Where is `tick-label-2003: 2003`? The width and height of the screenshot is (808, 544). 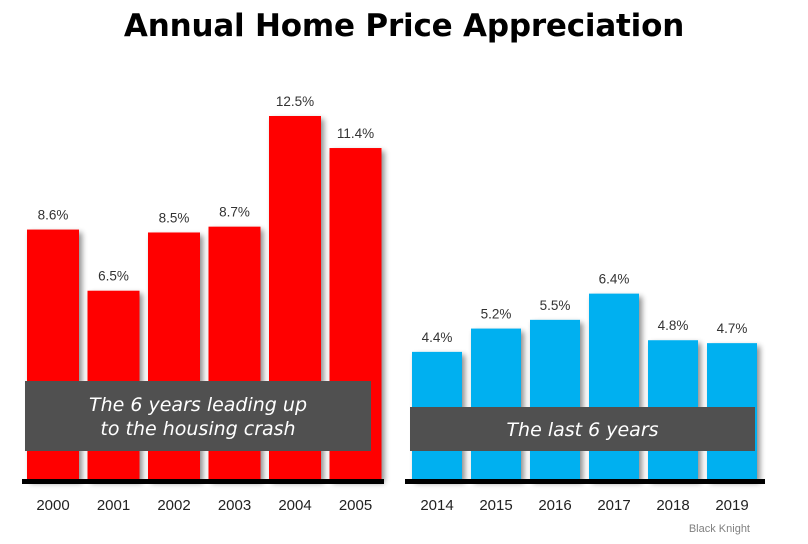
tick-label-2003: 2003 is located at coordinates (234, 505).